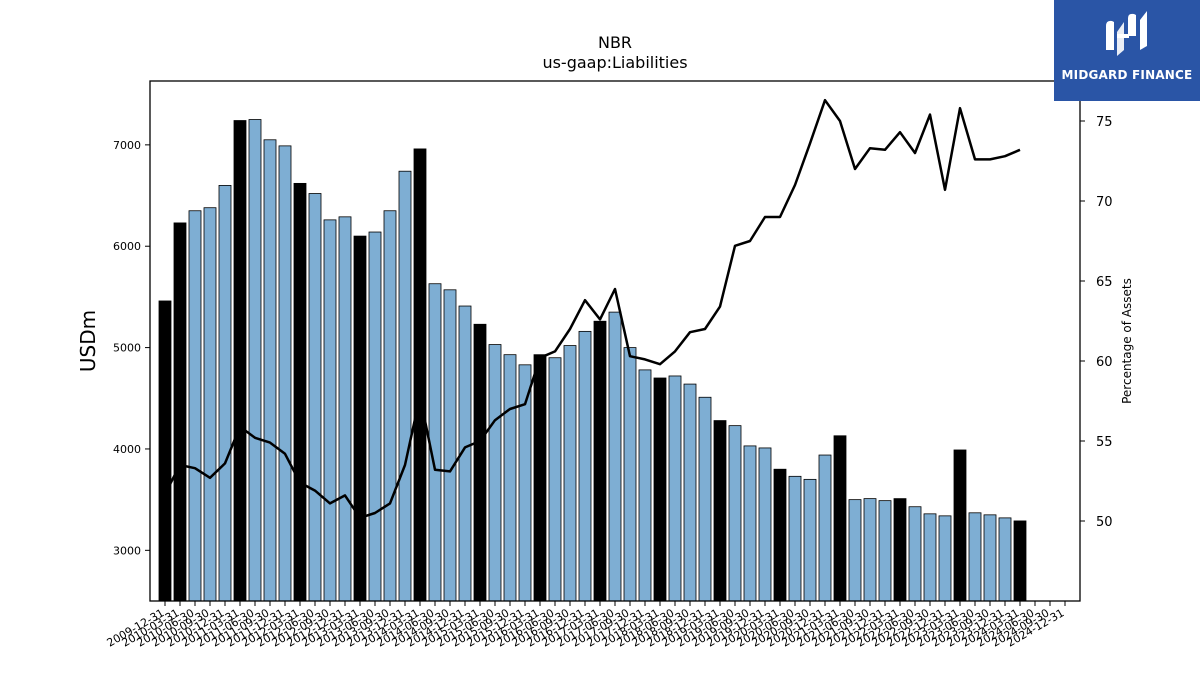 This screenshot has height=675, width=1200. What do you see at coordinates (615, 62) in the screenshot?
I see `chart-subtitle: us-gaap:Liabilities` at bounding box center [615, 62].